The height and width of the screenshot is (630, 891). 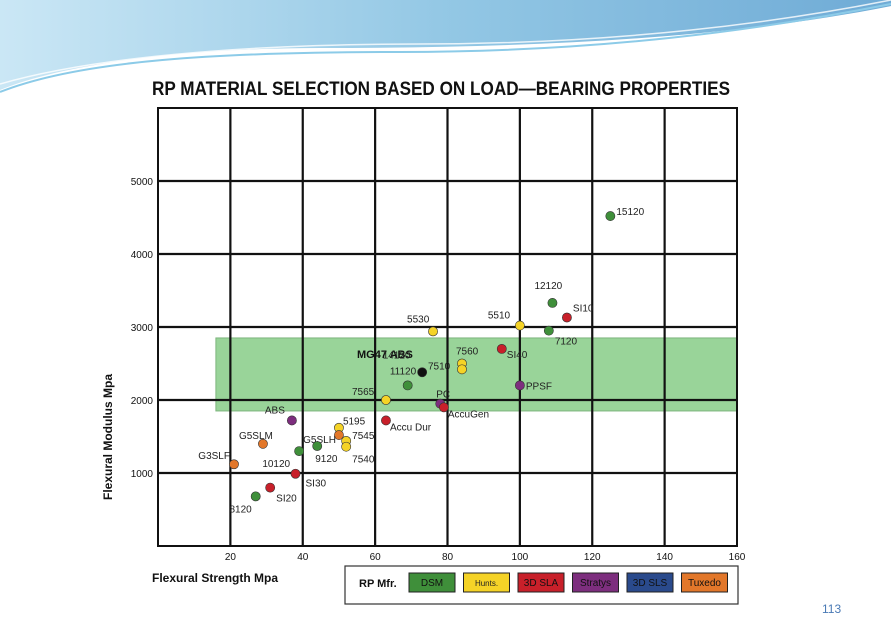 What do you see at coordinates (275, 410) in the screenshot?
I see `data-label: ABS` at bounding box center [275, 410].